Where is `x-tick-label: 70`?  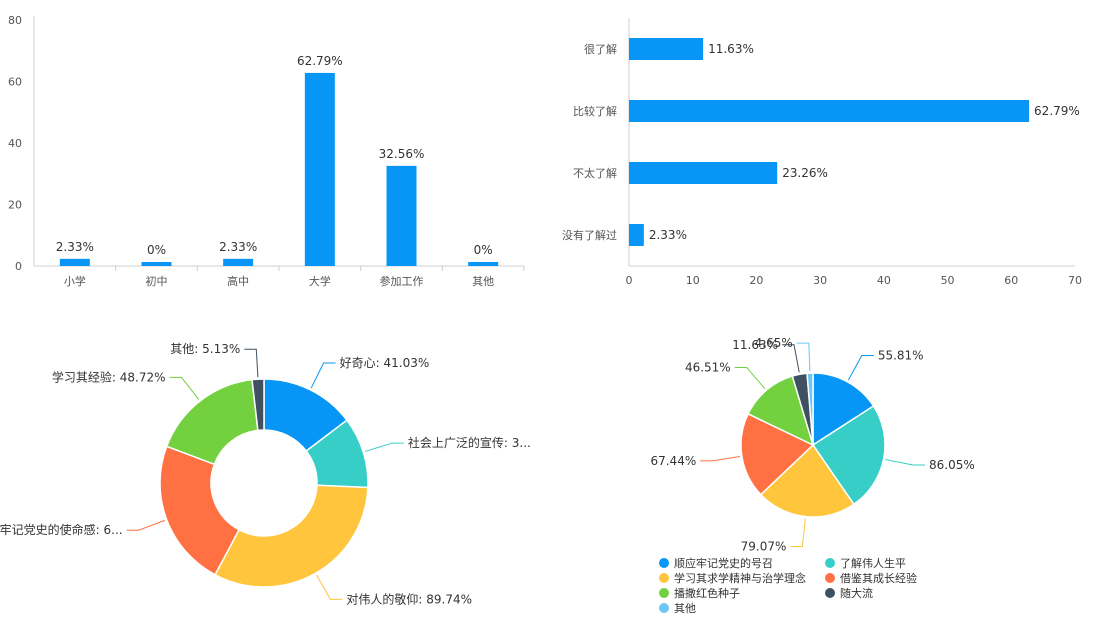 x-tick-label: 70 is located at coordinates (1075, 280).